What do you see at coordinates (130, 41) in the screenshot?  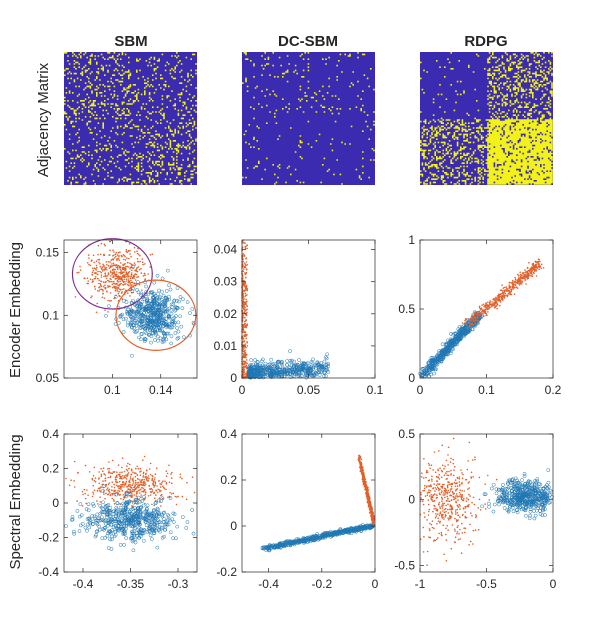 I see `column-title-sbm: SBM` at bounding box center [130, 41].